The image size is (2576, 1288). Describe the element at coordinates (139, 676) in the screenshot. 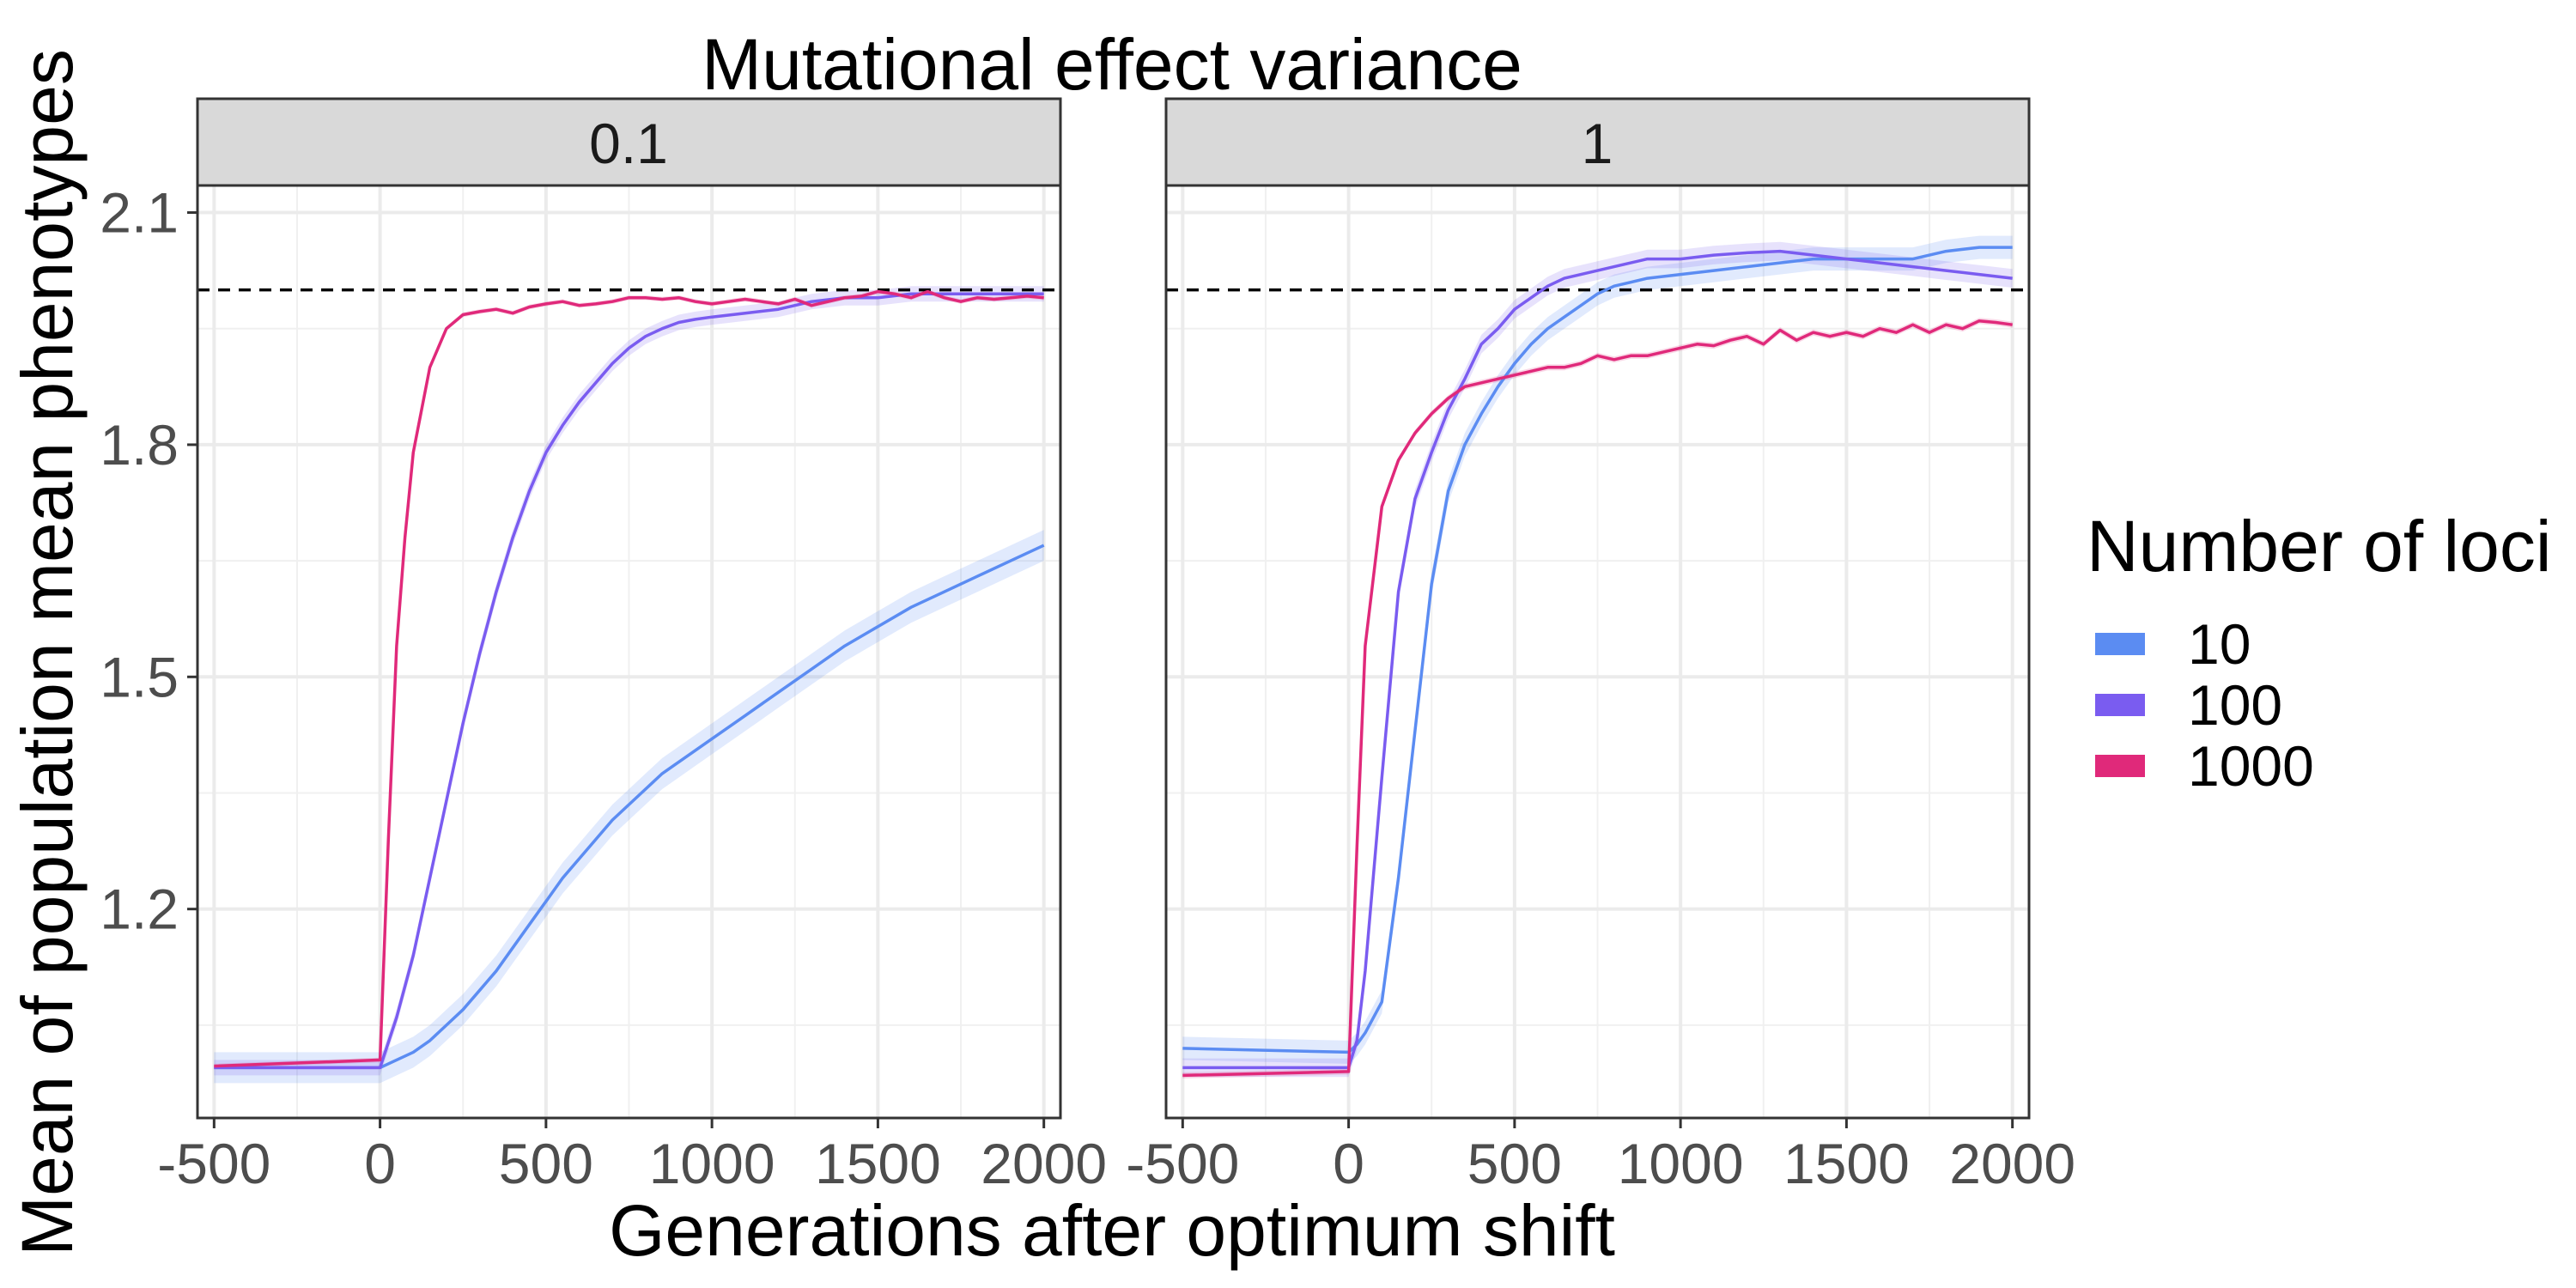

I see `y-tick-label: 1.5` at that location.